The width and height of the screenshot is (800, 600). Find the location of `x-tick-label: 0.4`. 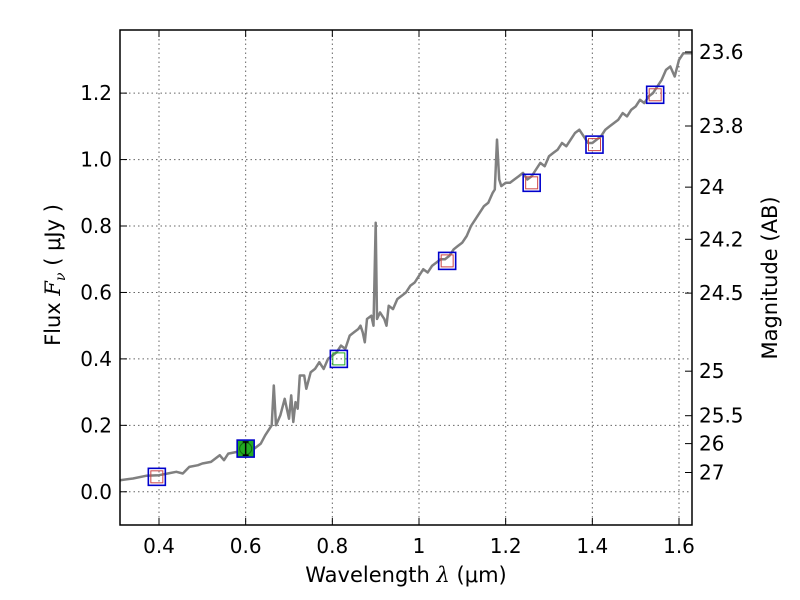

x-tick-label: 0.4 is located at coordinates (159, 546).